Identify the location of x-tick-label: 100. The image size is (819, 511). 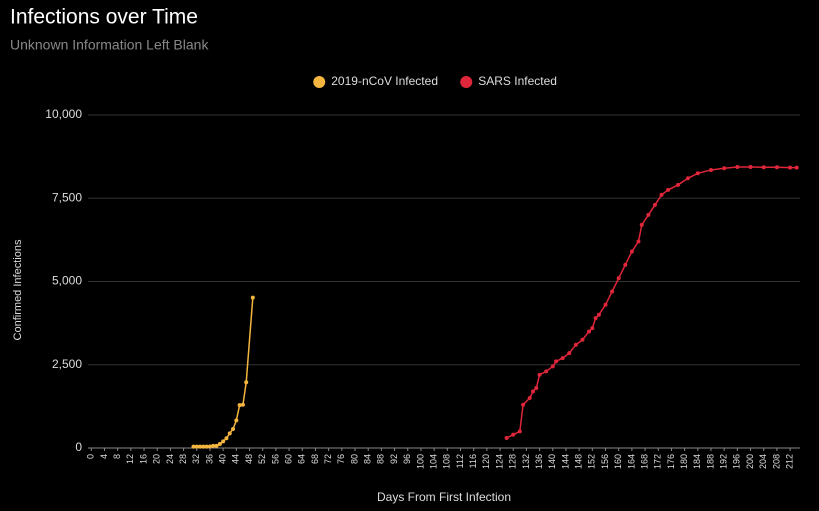
(420, 461).